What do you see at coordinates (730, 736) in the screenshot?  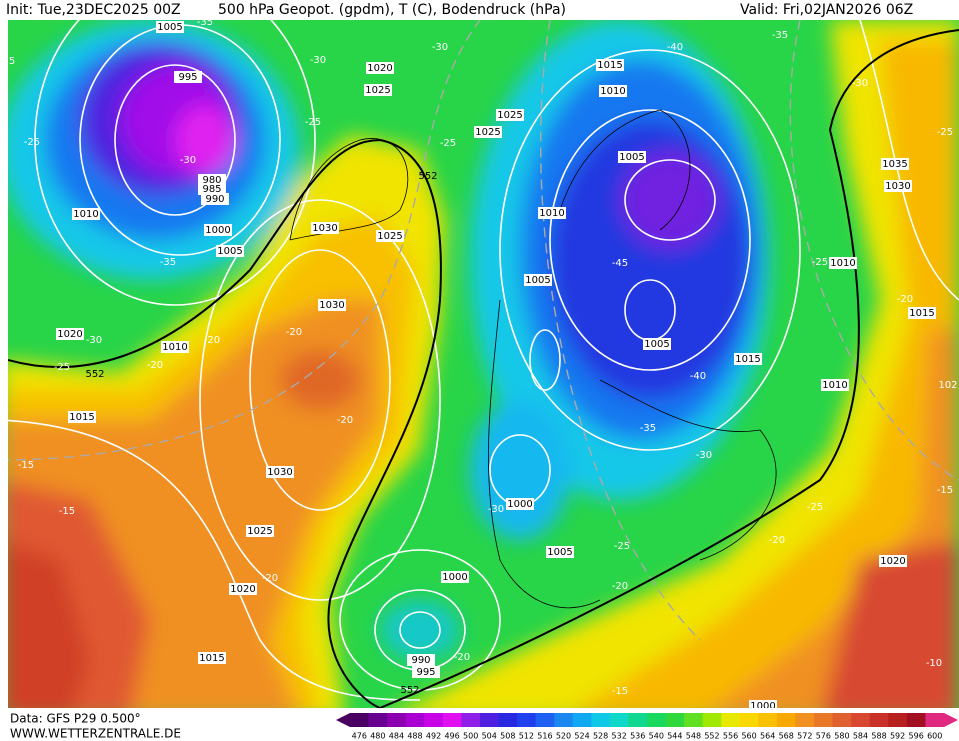 I see `colorbar-label: 556` at bounding box center [730, 736].